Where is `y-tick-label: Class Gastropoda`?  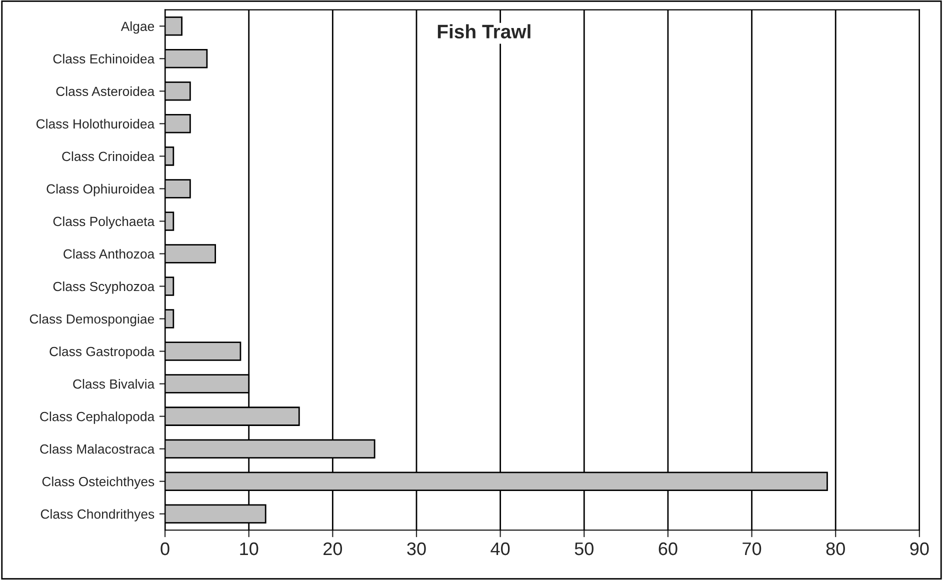 y-tick-label: Class Gastropoda is located at coordinates (102, 352).